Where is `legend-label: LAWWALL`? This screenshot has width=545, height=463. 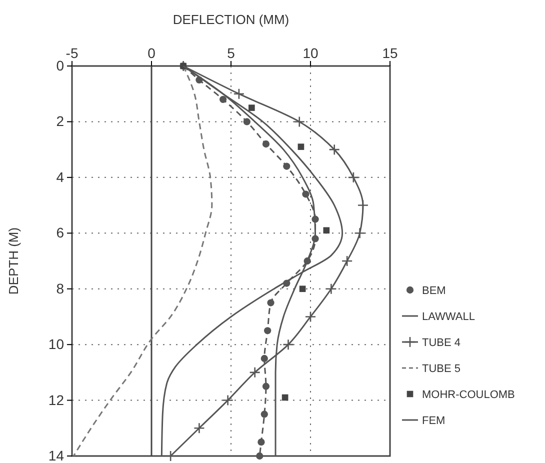 legend-label: LAWWALL is located at coordinates (448, 317).